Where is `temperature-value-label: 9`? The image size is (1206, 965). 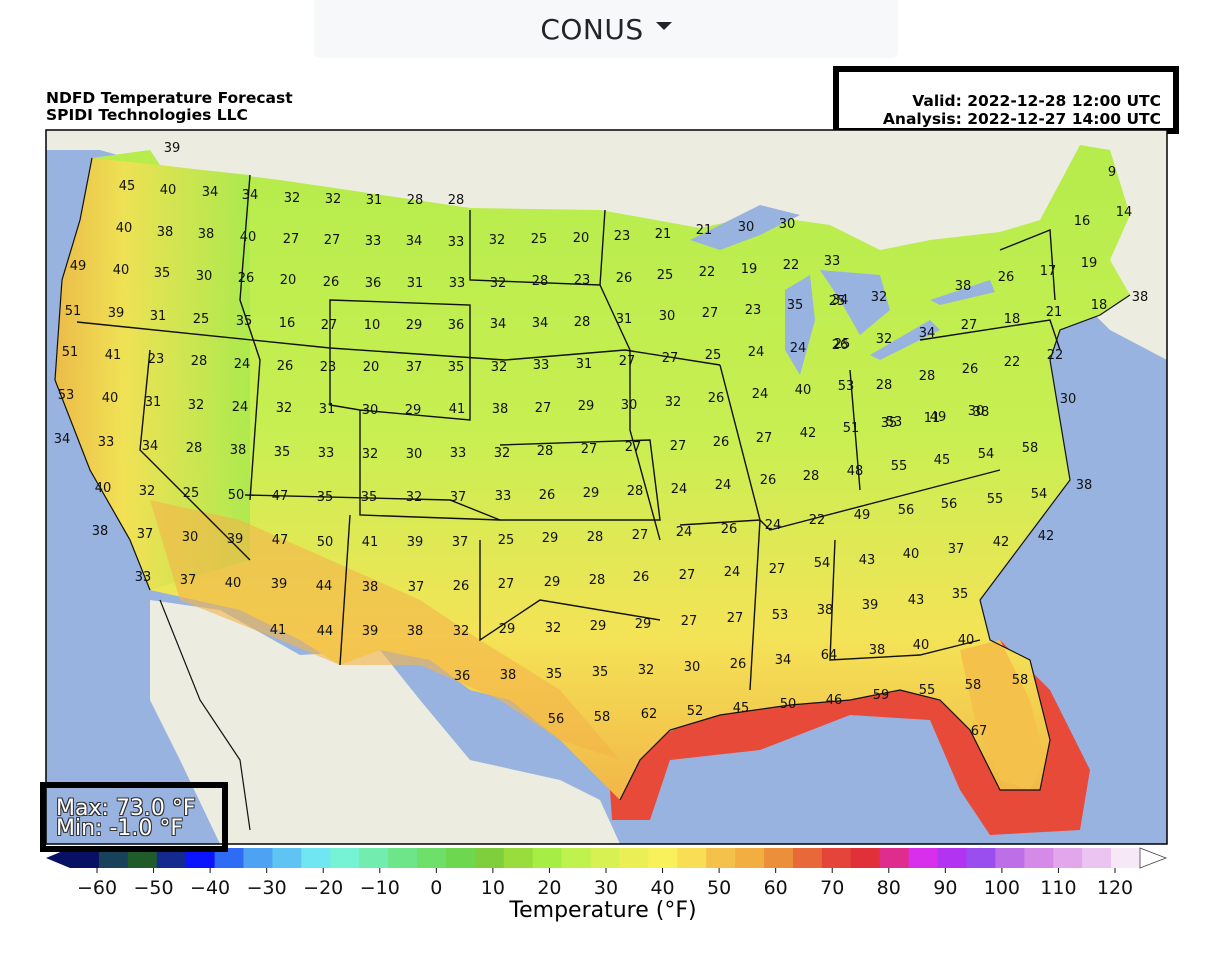 temperature-value-label: 9 is located at coordinates (1112, 172).